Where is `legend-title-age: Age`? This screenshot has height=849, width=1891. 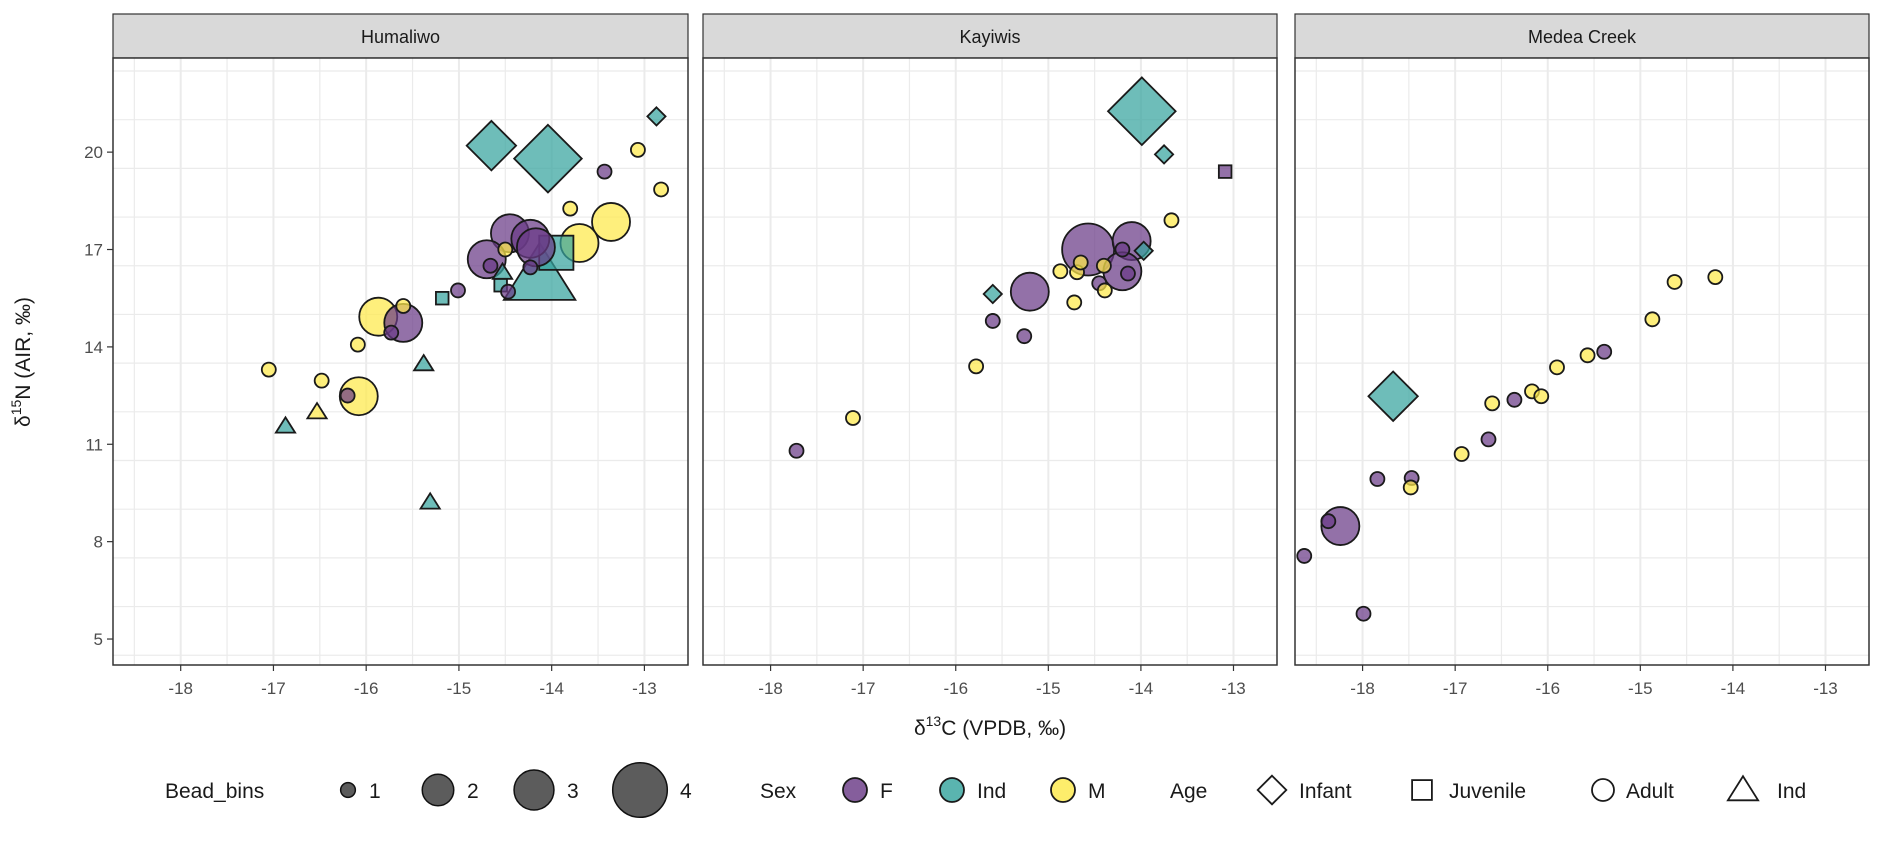
legend-title-age: Age is located at coordinates (1188, 791).